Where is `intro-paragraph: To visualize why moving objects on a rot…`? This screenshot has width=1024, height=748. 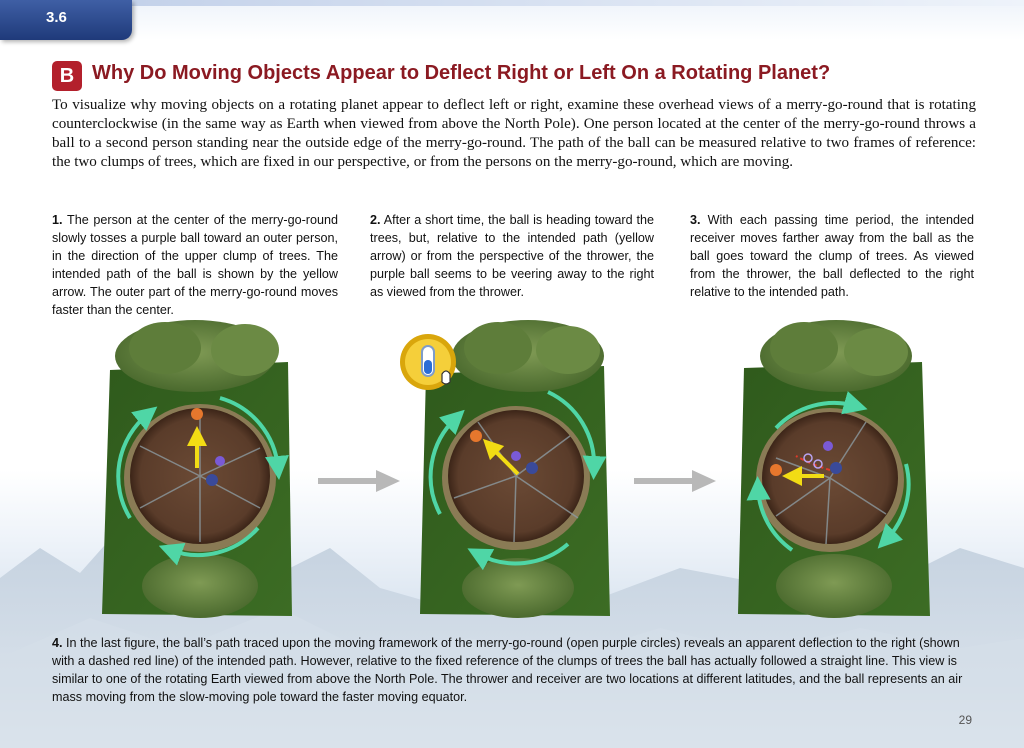
intro-paragraph: To visualize why moving objects on a rot… is located at coordinates (514, 133).